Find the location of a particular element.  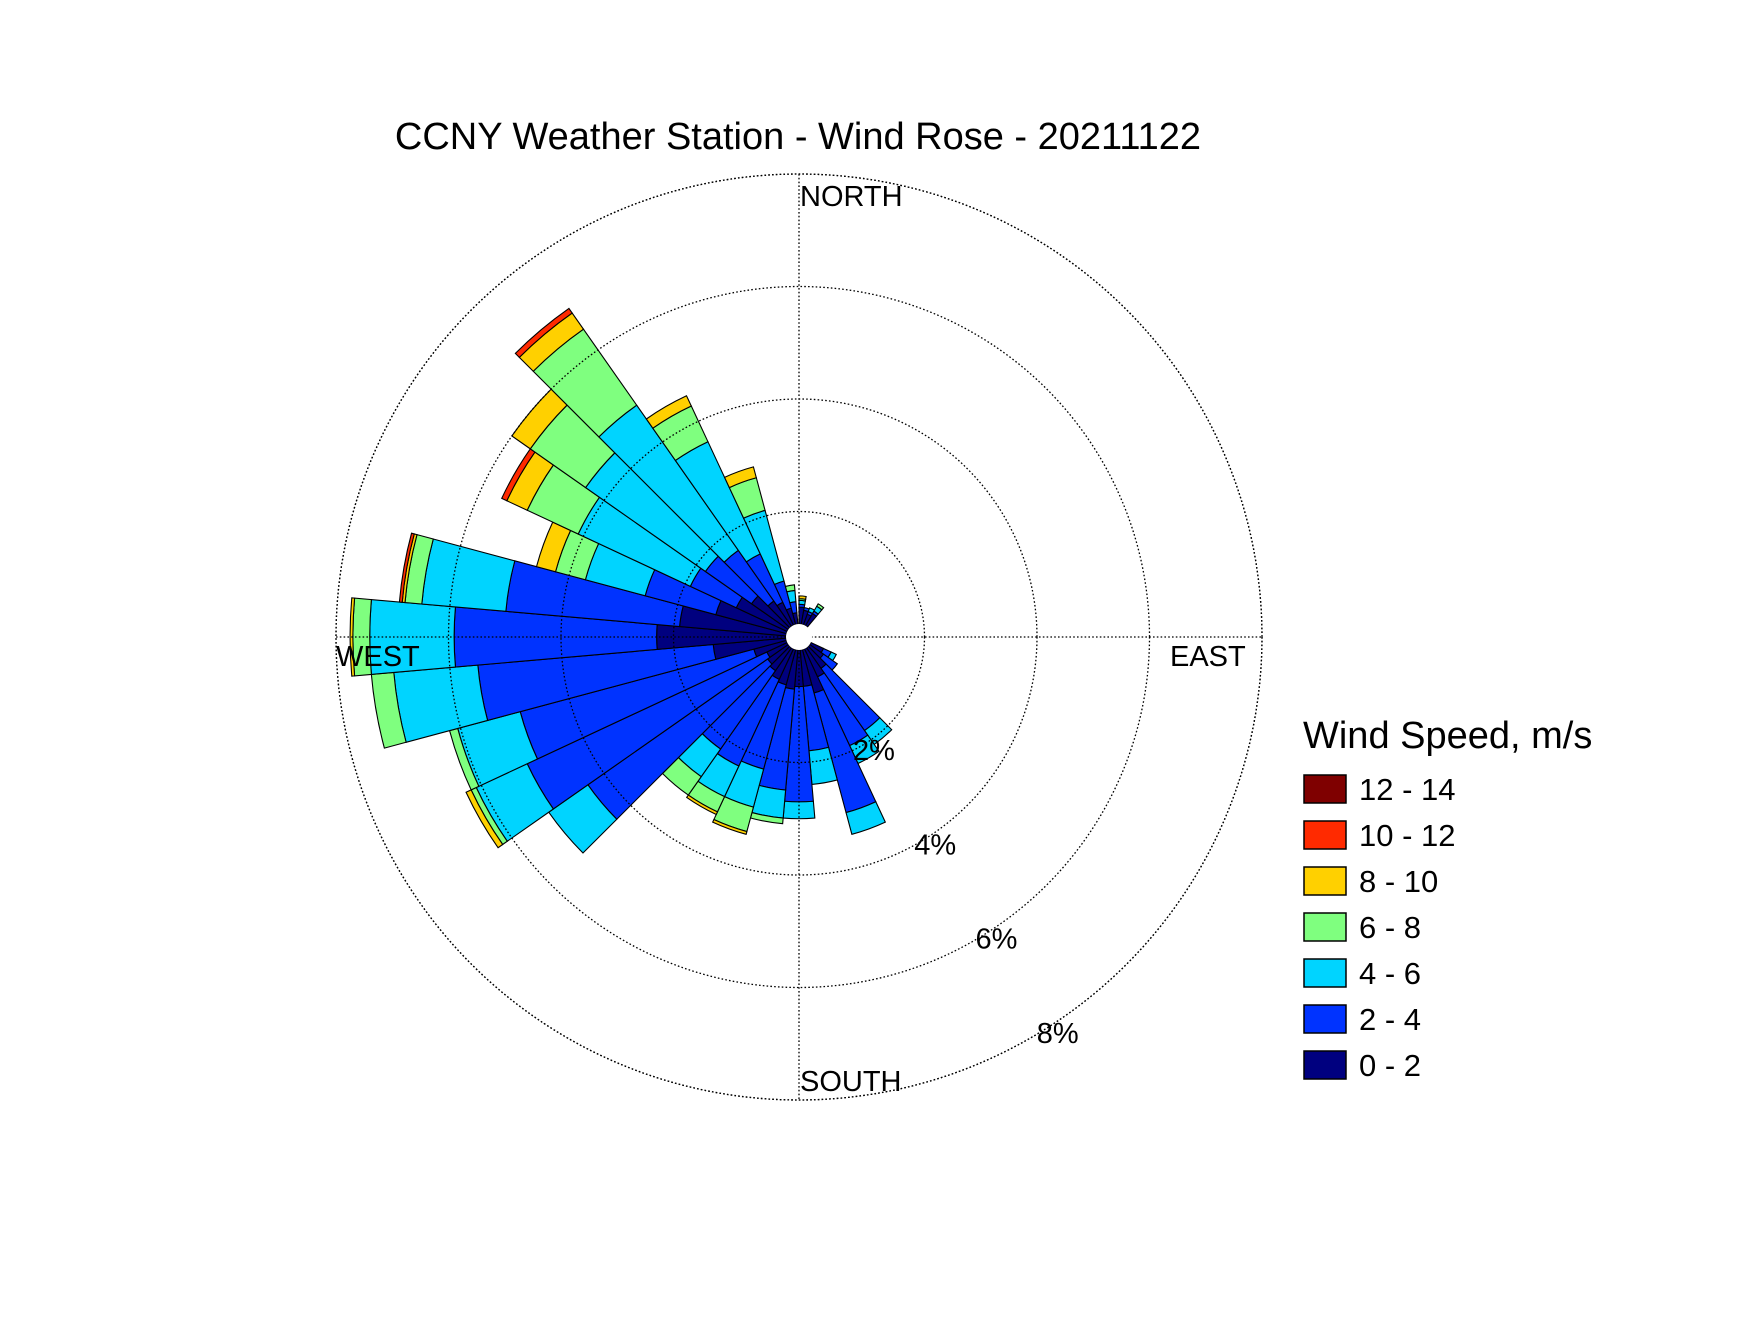

radial-label-6: 6% is located at coordinates (996, 940).